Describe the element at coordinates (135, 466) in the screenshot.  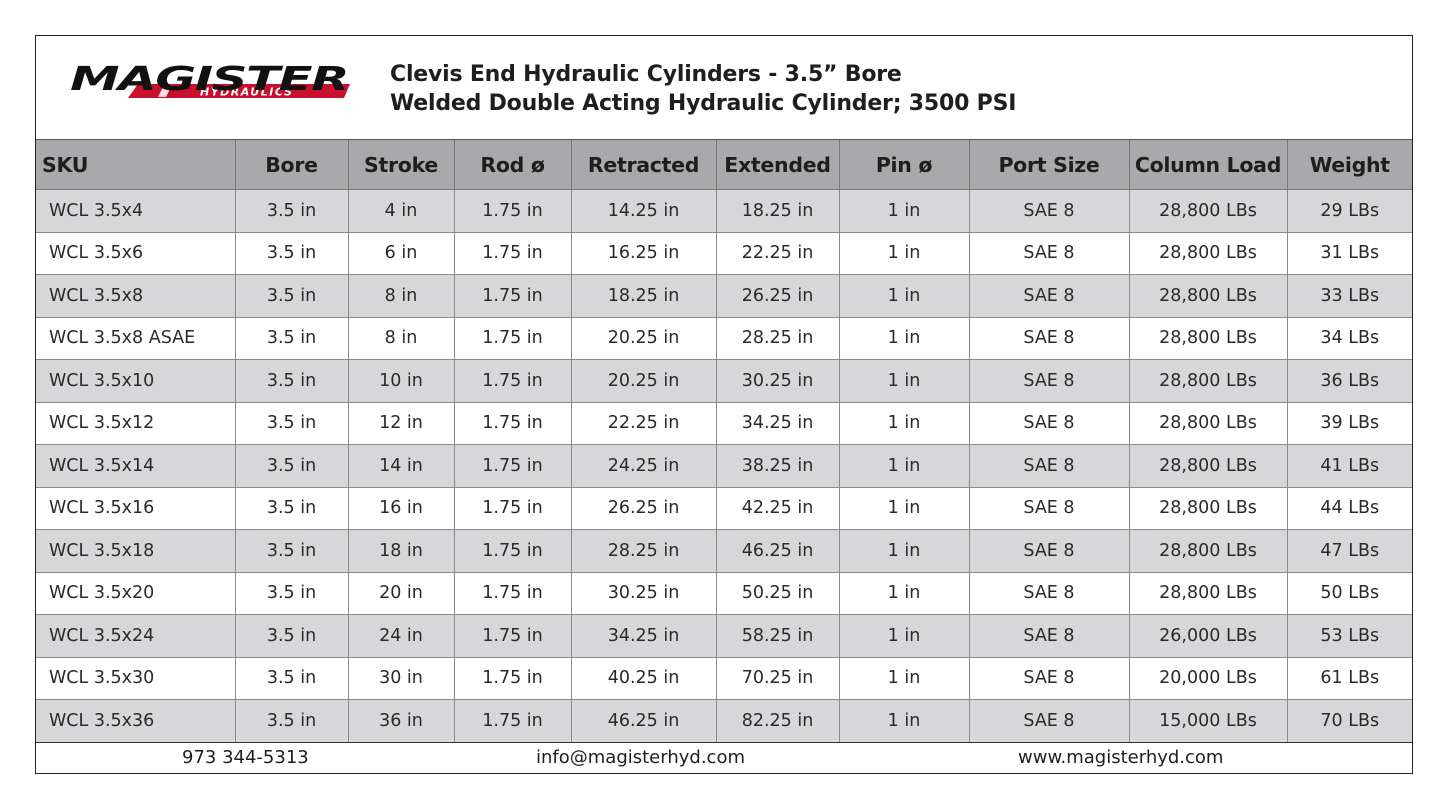
I see `cell-sku: WCL 3.5x14` at that location.